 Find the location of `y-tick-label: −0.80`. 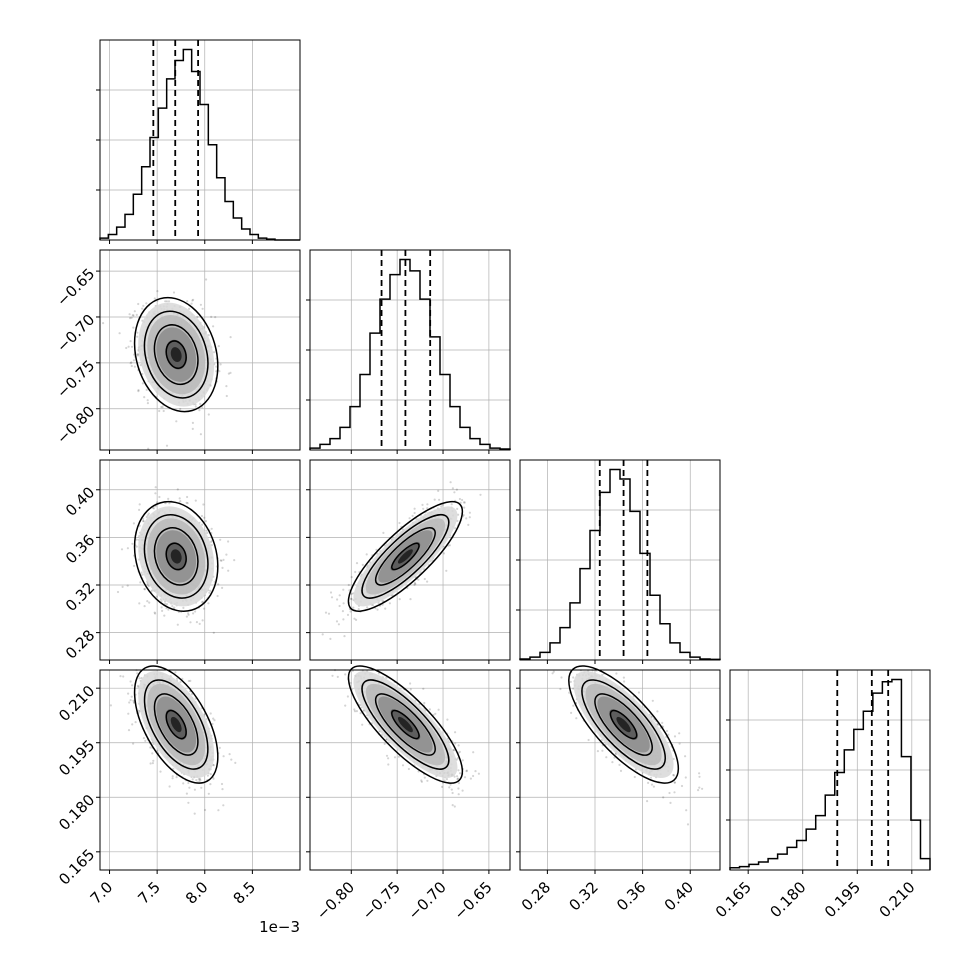

y-tick-label: −0.80 is located at coordinates (75, 424).